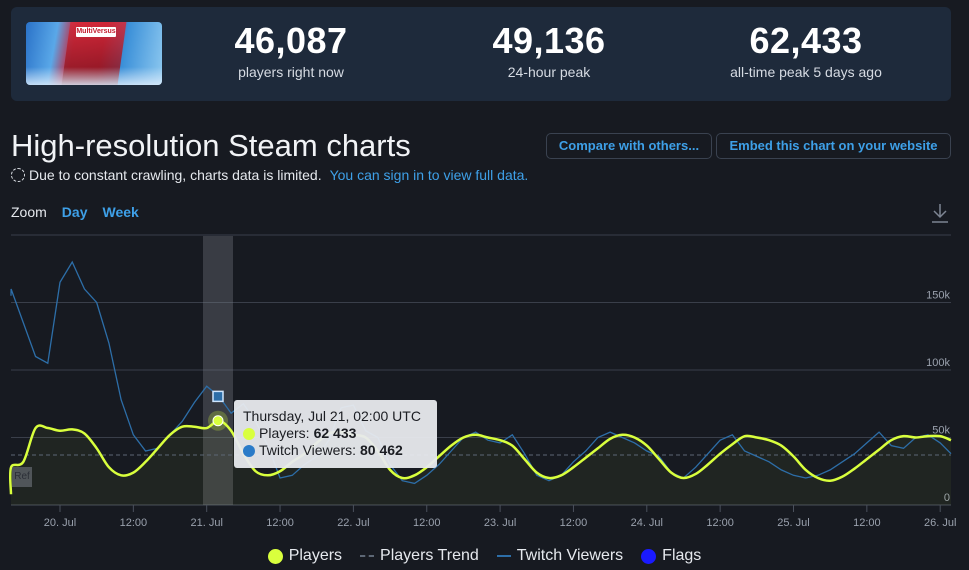 This screenshot has width=969, height=570. What do you see at coordinates (940, 523) in the screenshot?
I see `svg-text: 26. Jul` at bounding box center [940, 523].